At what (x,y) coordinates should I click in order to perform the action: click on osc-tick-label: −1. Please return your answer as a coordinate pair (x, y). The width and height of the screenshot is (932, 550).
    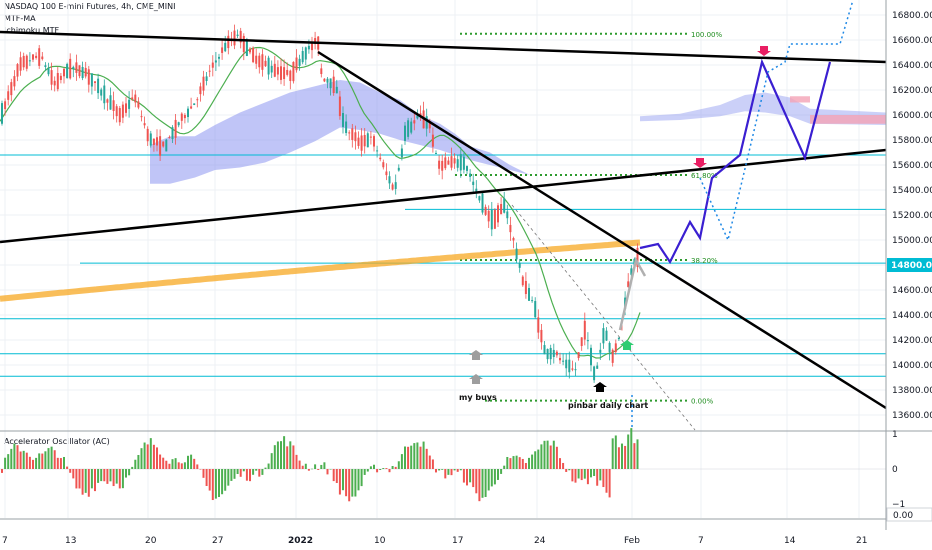
    Looking at the image, I should click on (898, 505).